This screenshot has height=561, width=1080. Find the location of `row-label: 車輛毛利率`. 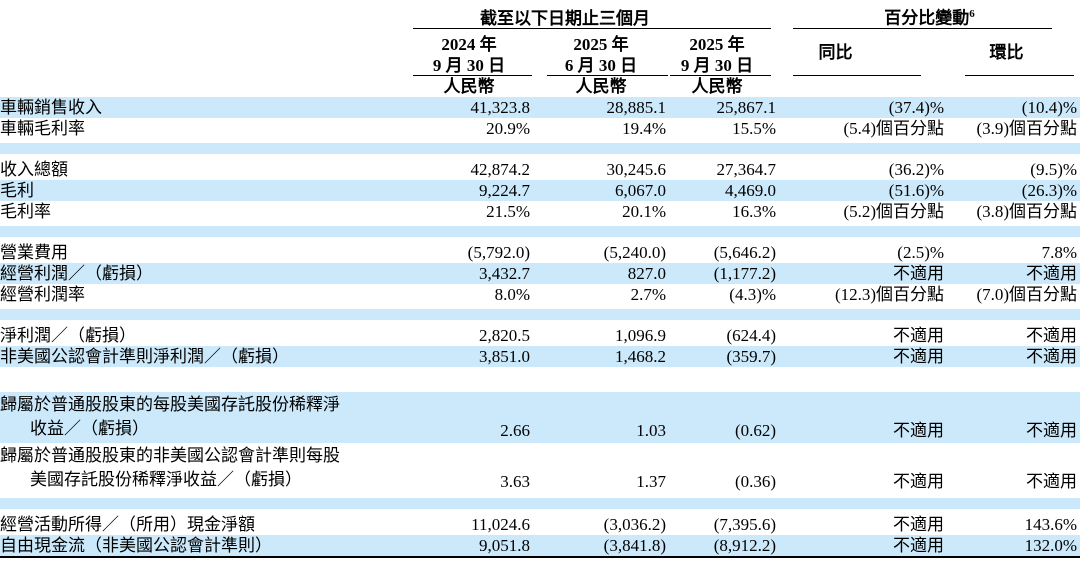

row-label: 車輛毛利率 is located at coordinates (42, 128).